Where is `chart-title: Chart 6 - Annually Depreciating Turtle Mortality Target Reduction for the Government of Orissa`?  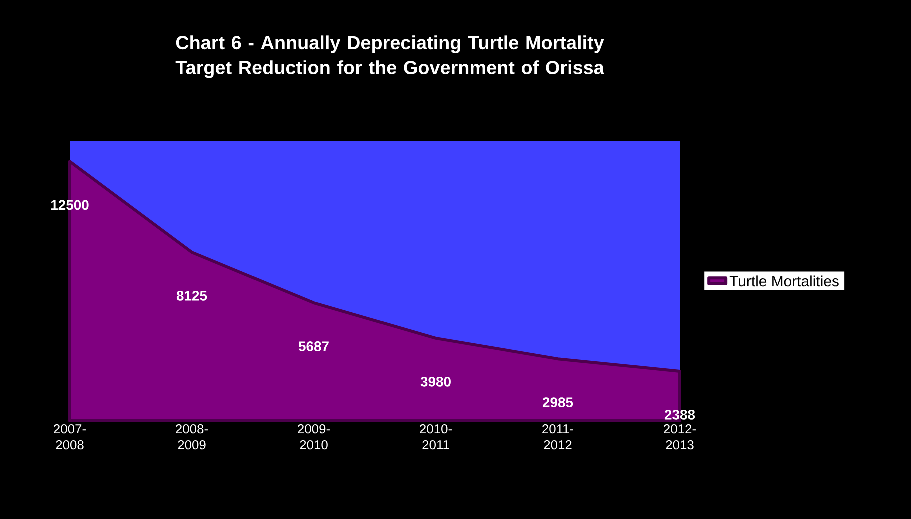 chart-title: Chart 6 - Annually Depreciating Turtle Mortality Target Reduction for the Government of Orissa is located at coordinates (390, 57).